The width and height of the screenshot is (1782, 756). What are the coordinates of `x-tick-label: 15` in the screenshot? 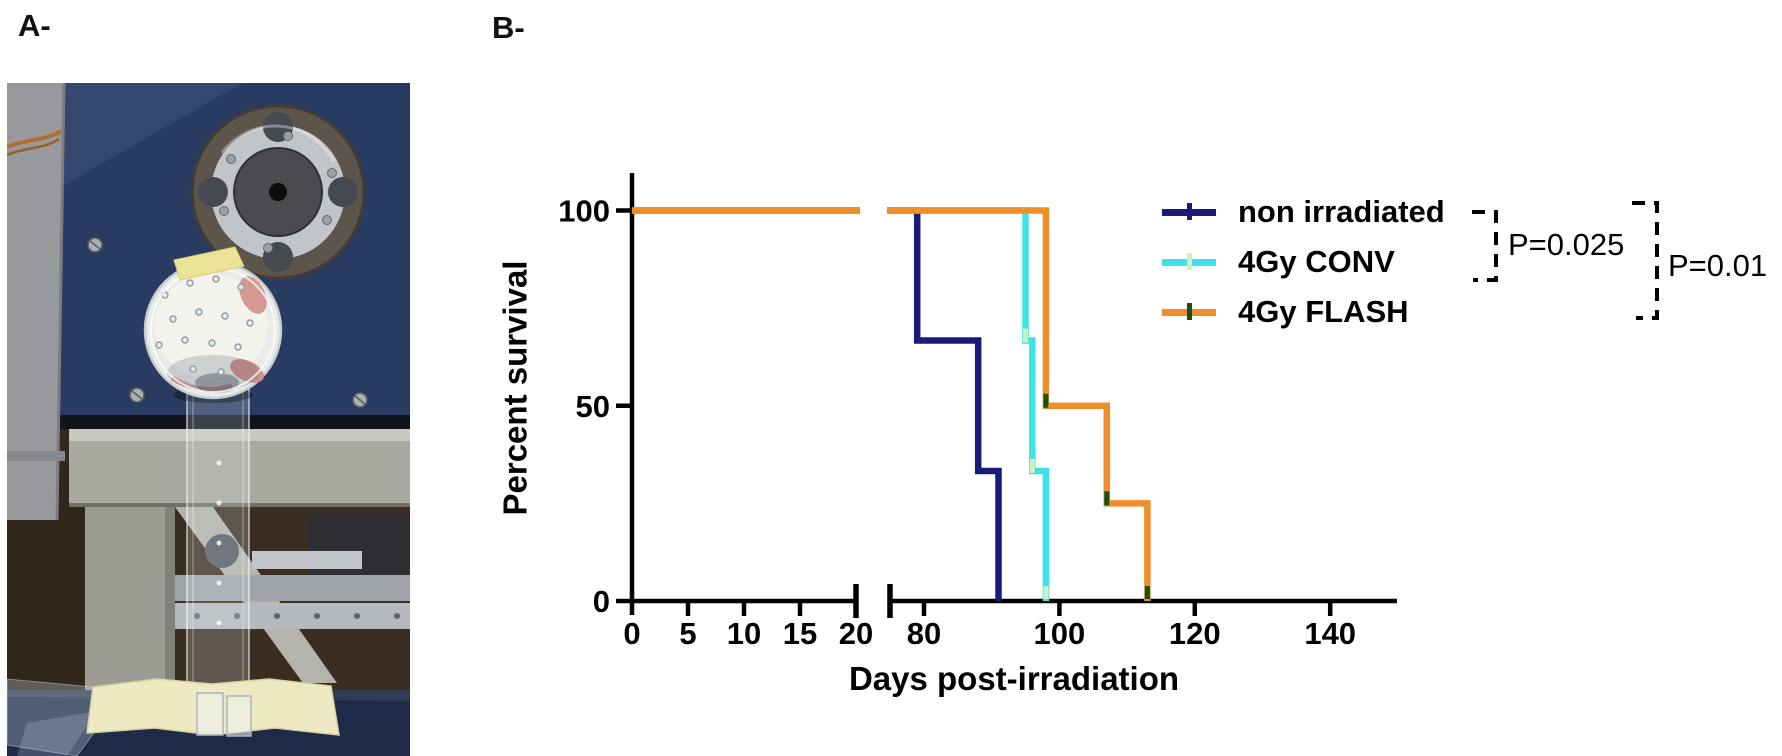 It's located at (800, 633).